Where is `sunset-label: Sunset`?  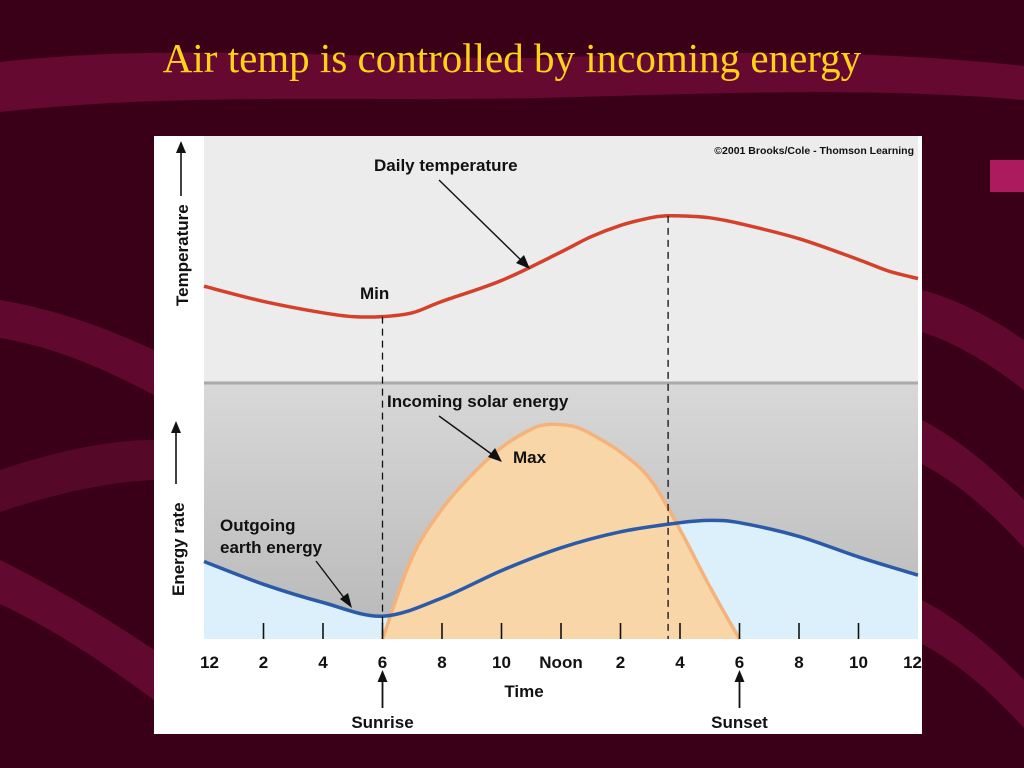
sunset-label: Sunset is located at coordinates (739, 722).